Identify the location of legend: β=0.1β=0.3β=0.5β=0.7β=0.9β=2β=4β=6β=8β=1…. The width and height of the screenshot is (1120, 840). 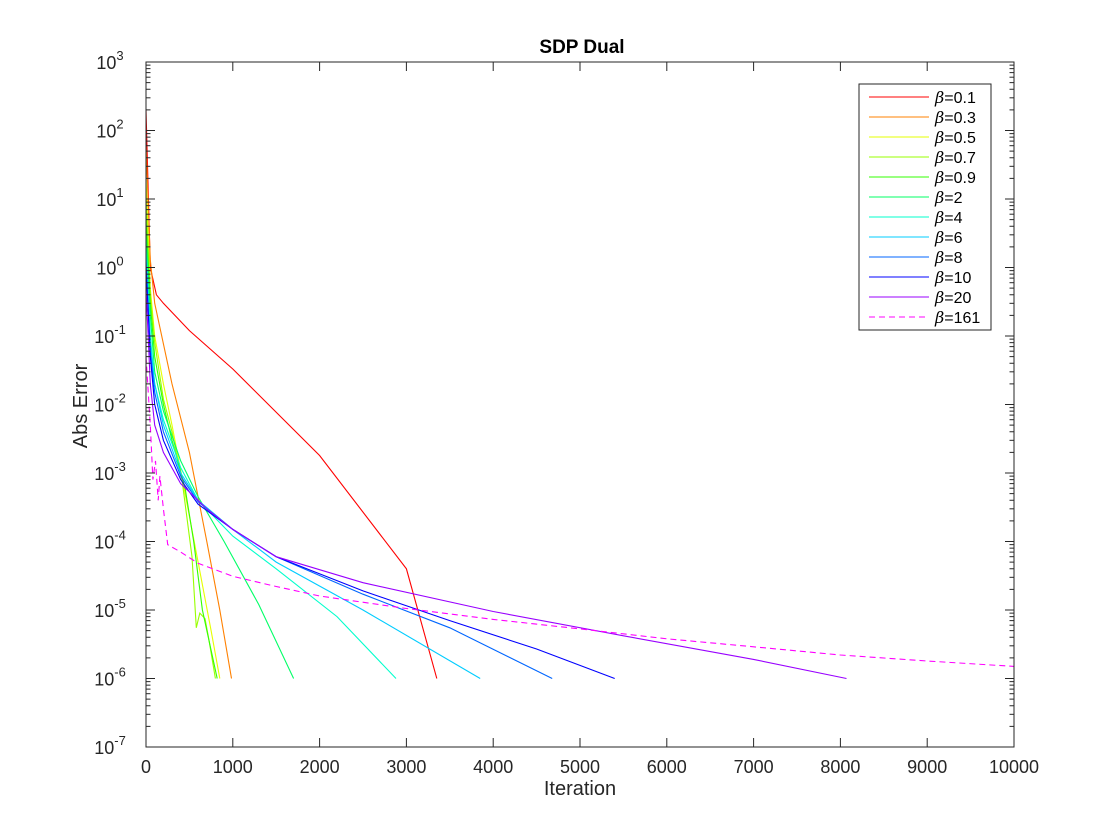
(925, 207).